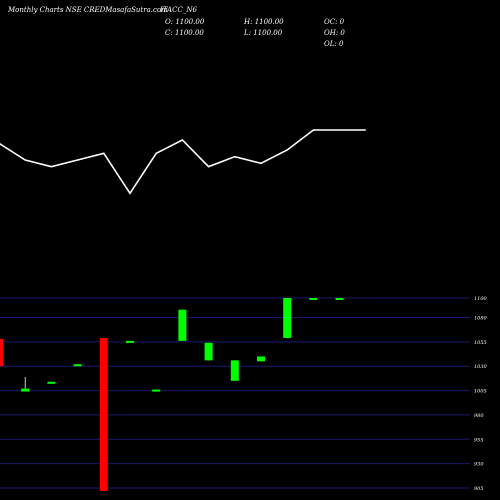 Image resolution: width=500 pixels, height=500 pixels. What do you see at coordinates (264, 22) in the screenshot?
I see `high-value: H: 1100.00` at bounding box center [264, 22].